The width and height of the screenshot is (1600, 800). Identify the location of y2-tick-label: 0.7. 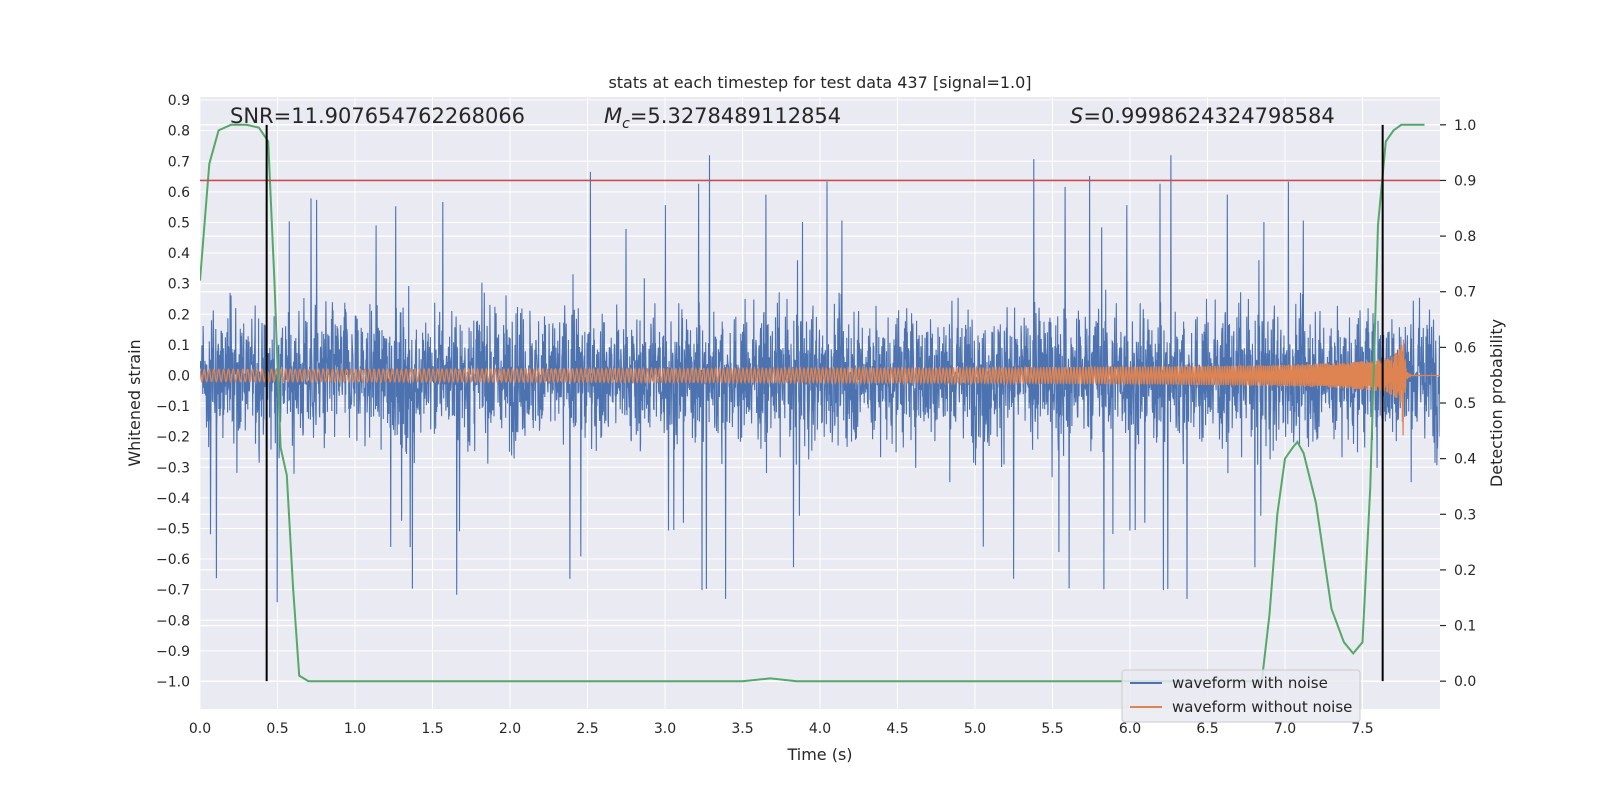
(1465, 293).